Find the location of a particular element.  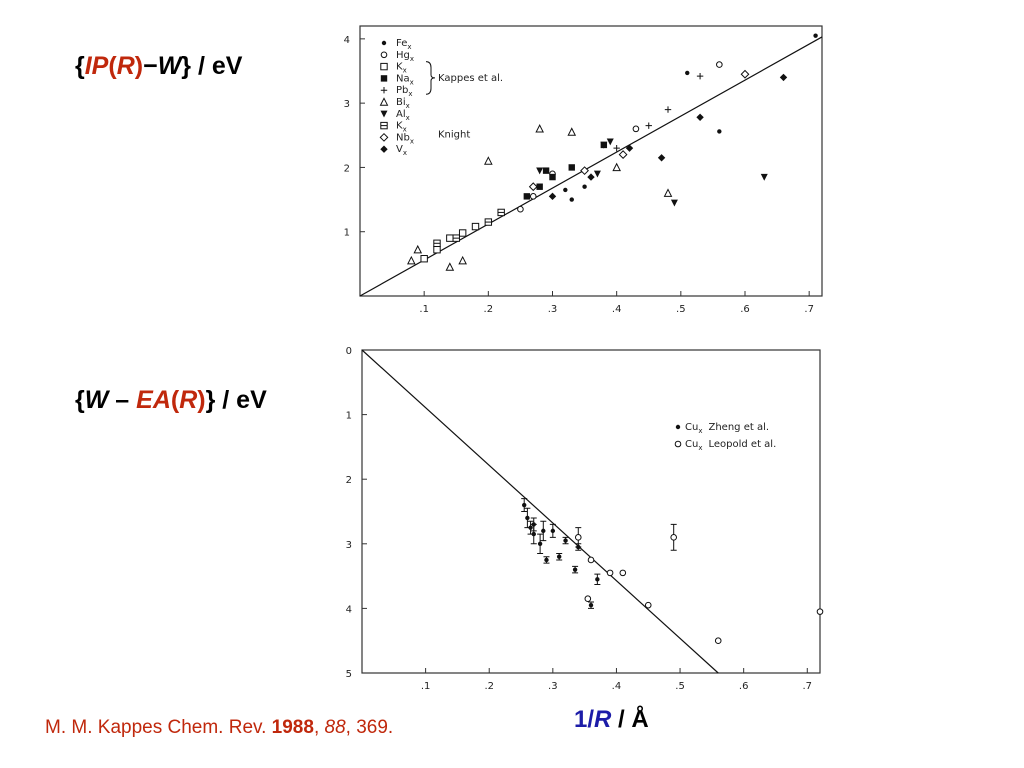

legend-author: Leopold et al. is located at coordinates (742, 444).